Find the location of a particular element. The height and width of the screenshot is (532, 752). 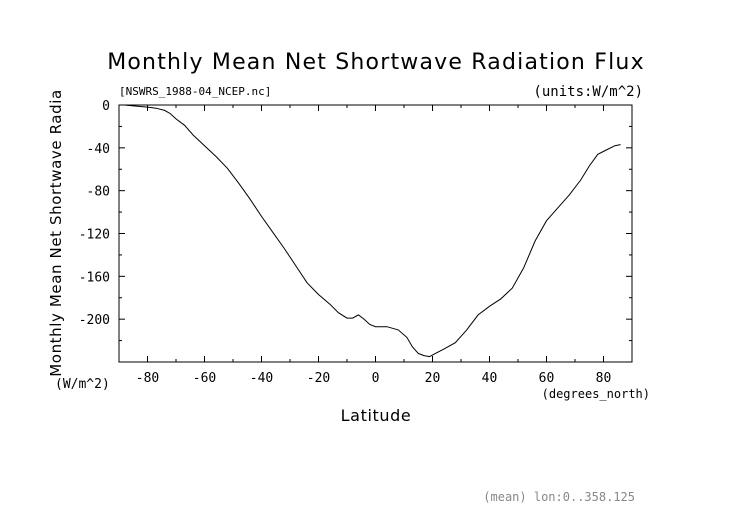

x-tick-label-8: 80 is located at coordinates (604, 378).